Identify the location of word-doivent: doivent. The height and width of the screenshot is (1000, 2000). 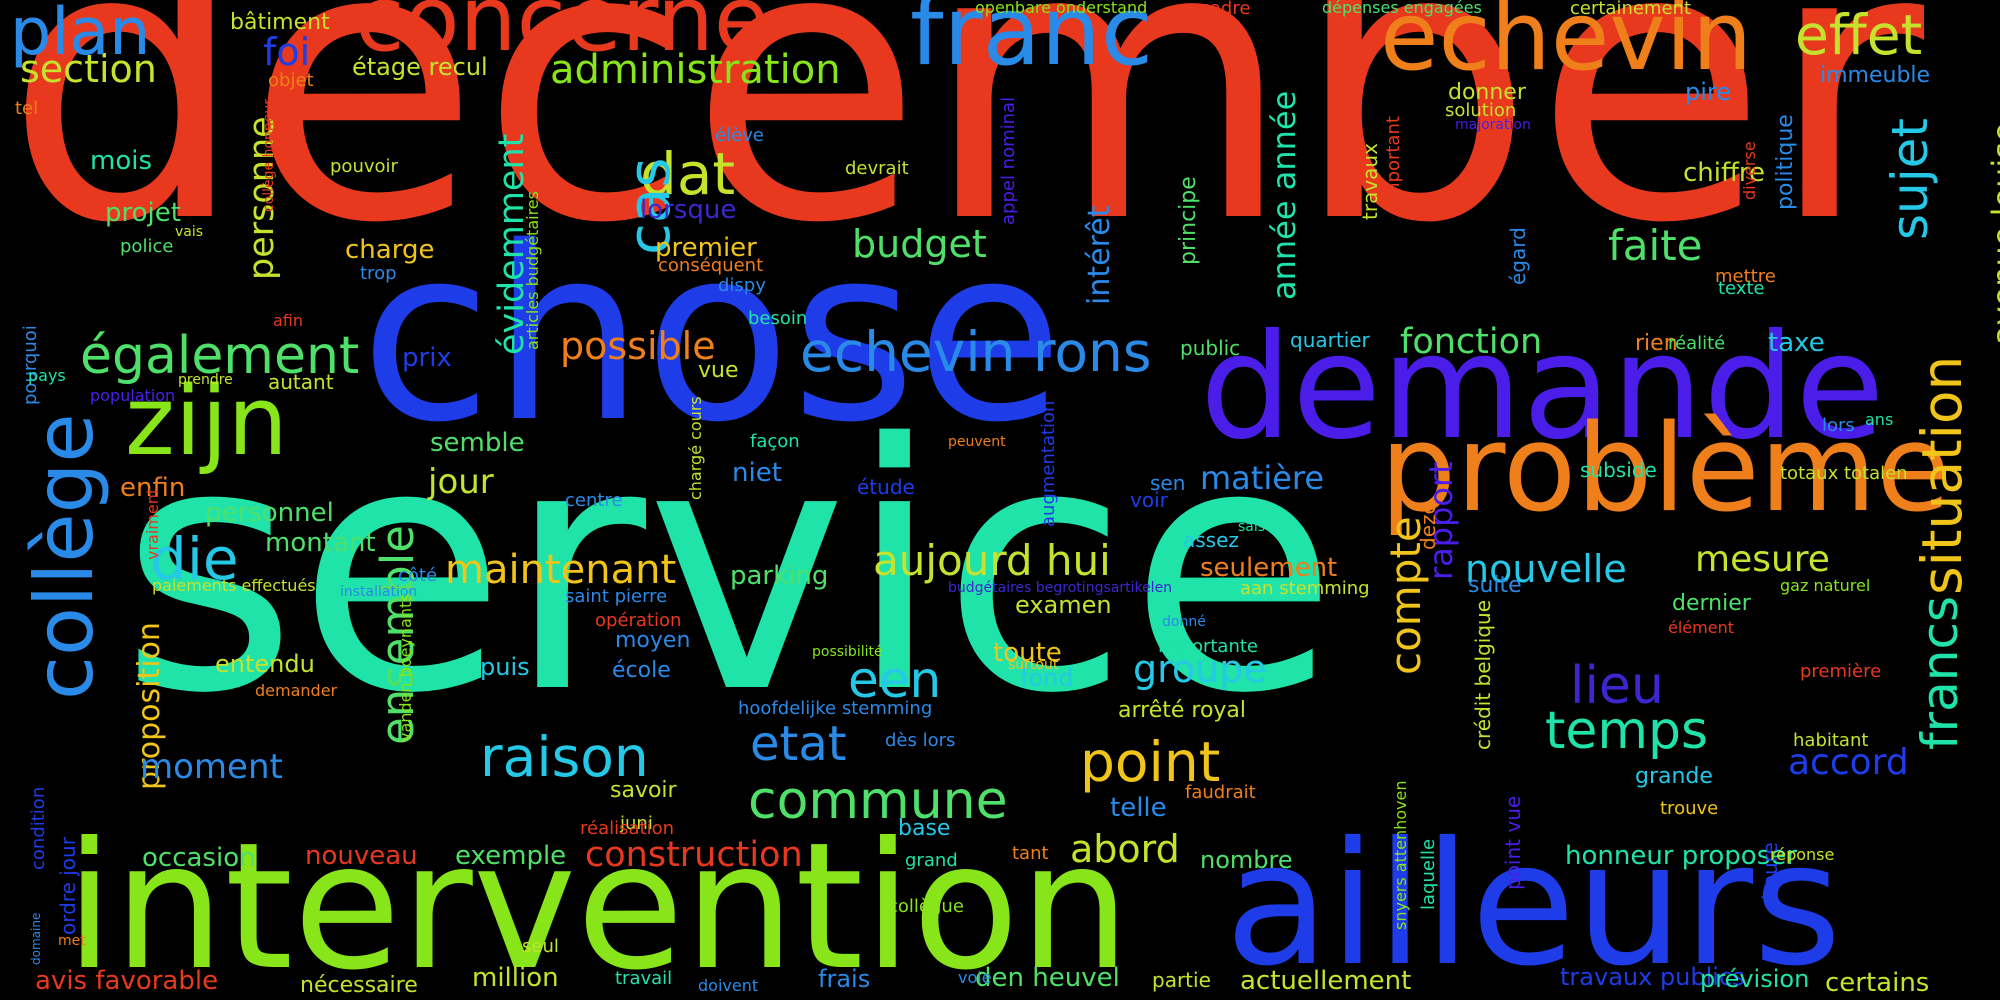
(728, 985).